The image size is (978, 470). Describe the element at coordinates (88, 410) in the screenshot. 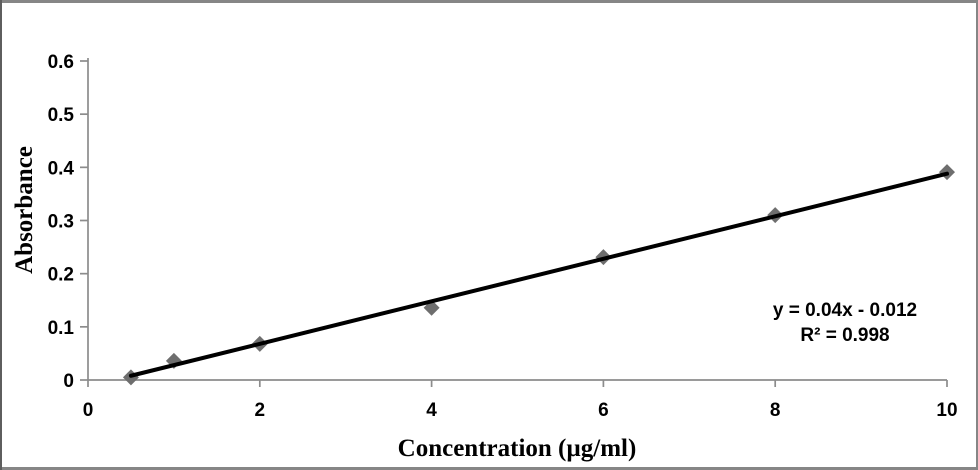

I see `x-tick-label: 0` at that location.